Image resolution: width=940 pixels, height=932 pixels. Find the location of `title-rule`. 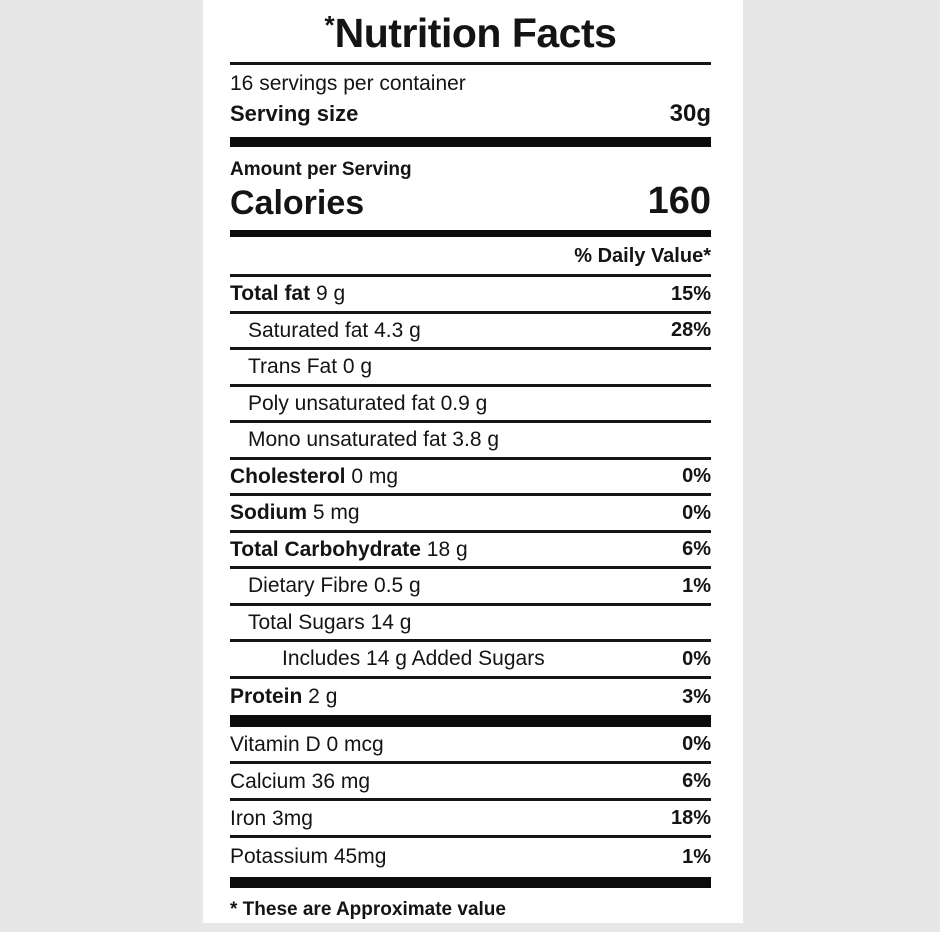

title-rule is located at coordinates (470, 64).